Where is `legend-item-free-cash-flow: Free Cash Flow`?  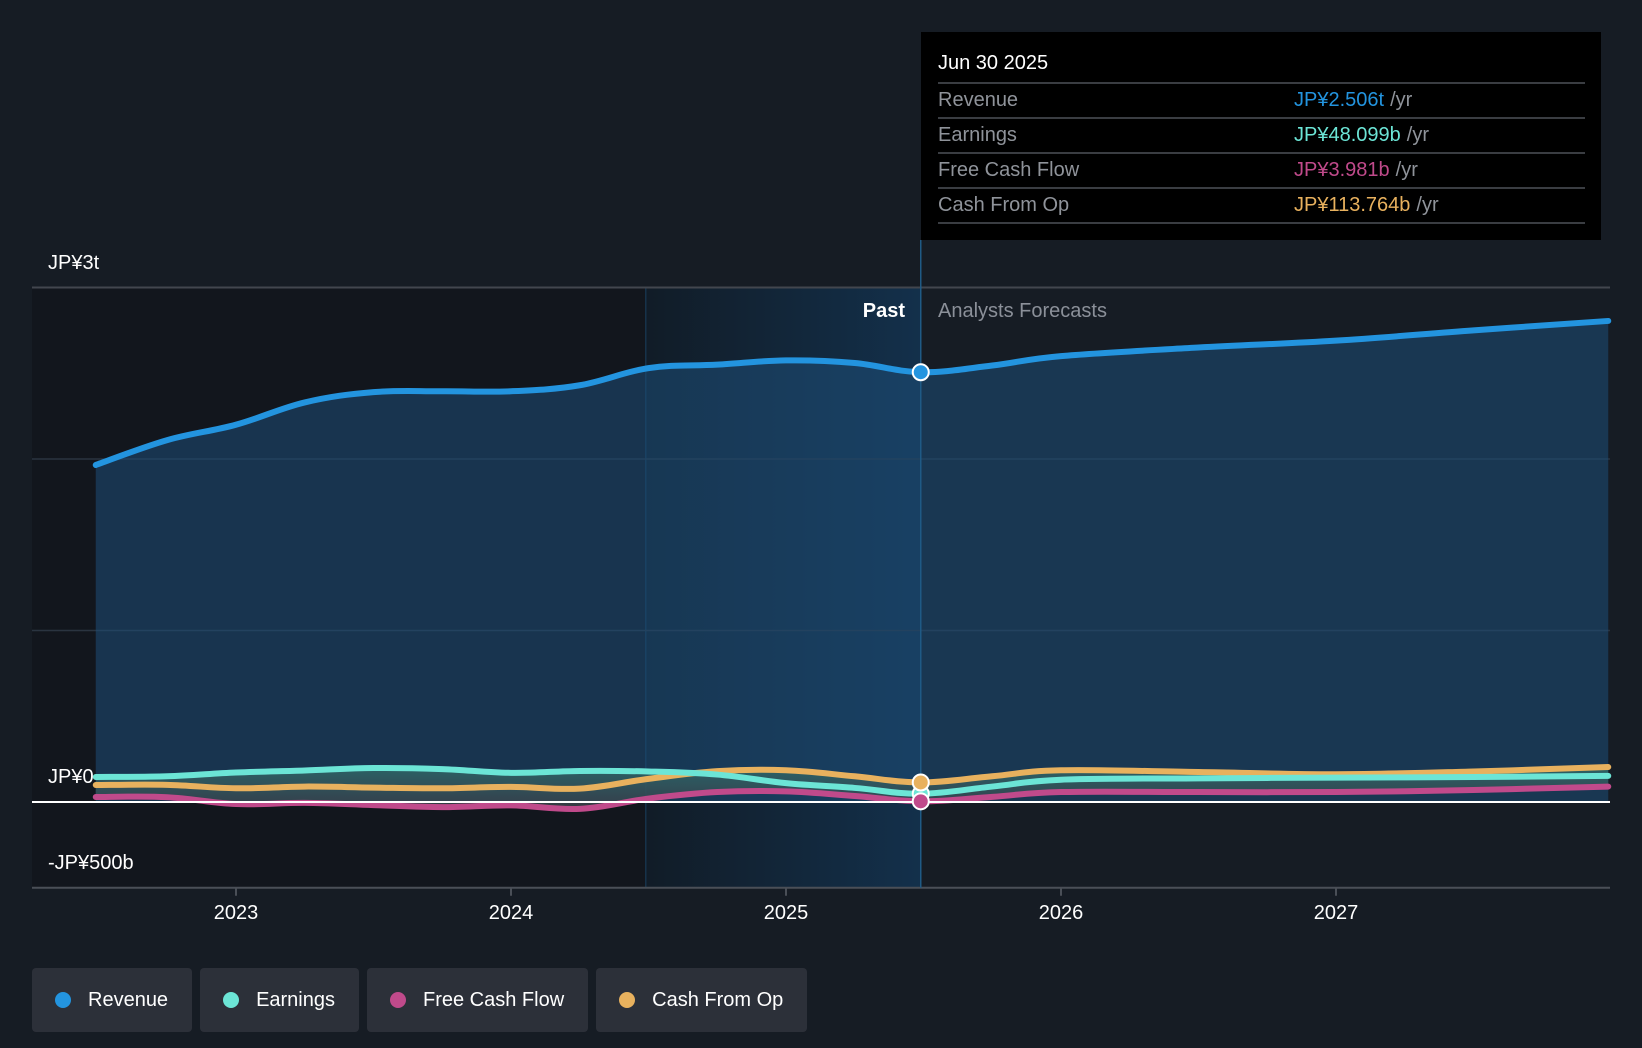 legend-item-free-cash-flow: Free Cash Flow is located at coordinates (478, 1000).